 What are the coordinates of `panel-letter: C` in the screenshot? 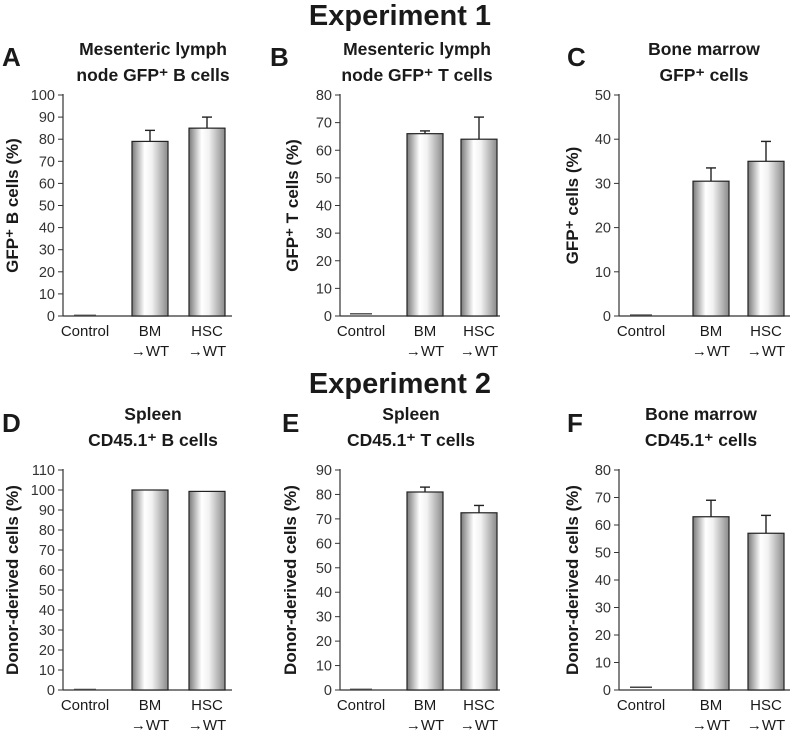 It's located at (576, 57).